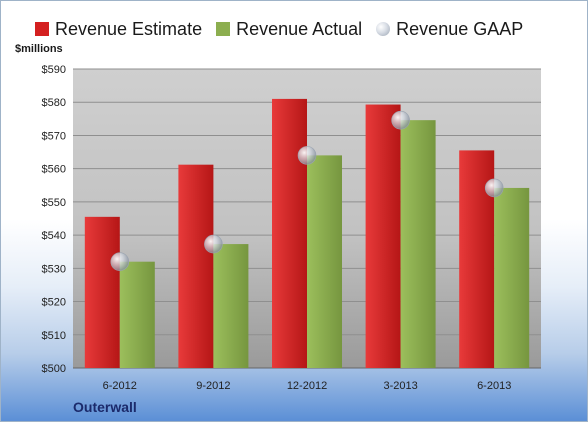  What do you see at coordinates (54, 136) in the screenshot?
I see `y-tick-label: $570` at bounding box center [54, 136].